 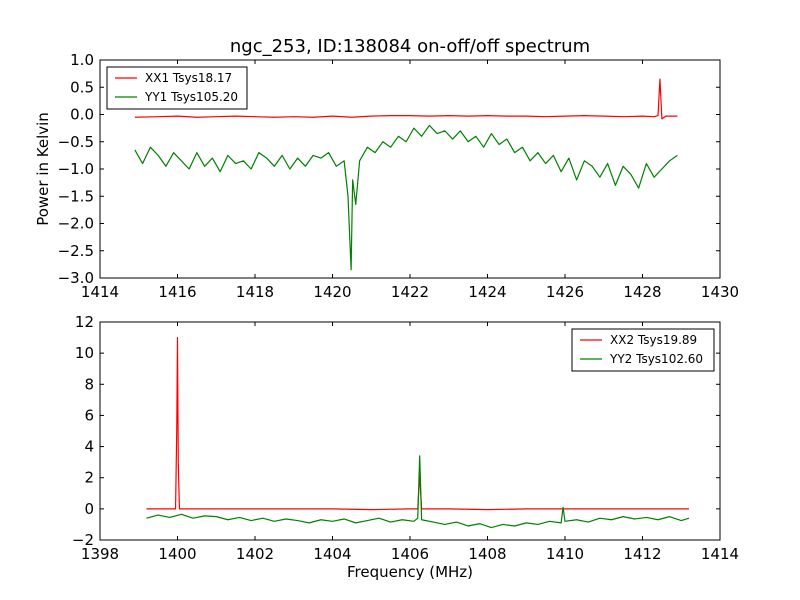 What do you see at coordinates (76, 169) in the screenshot?
I see `y-tick-label: −1.0` at bounding box center [76, 169].